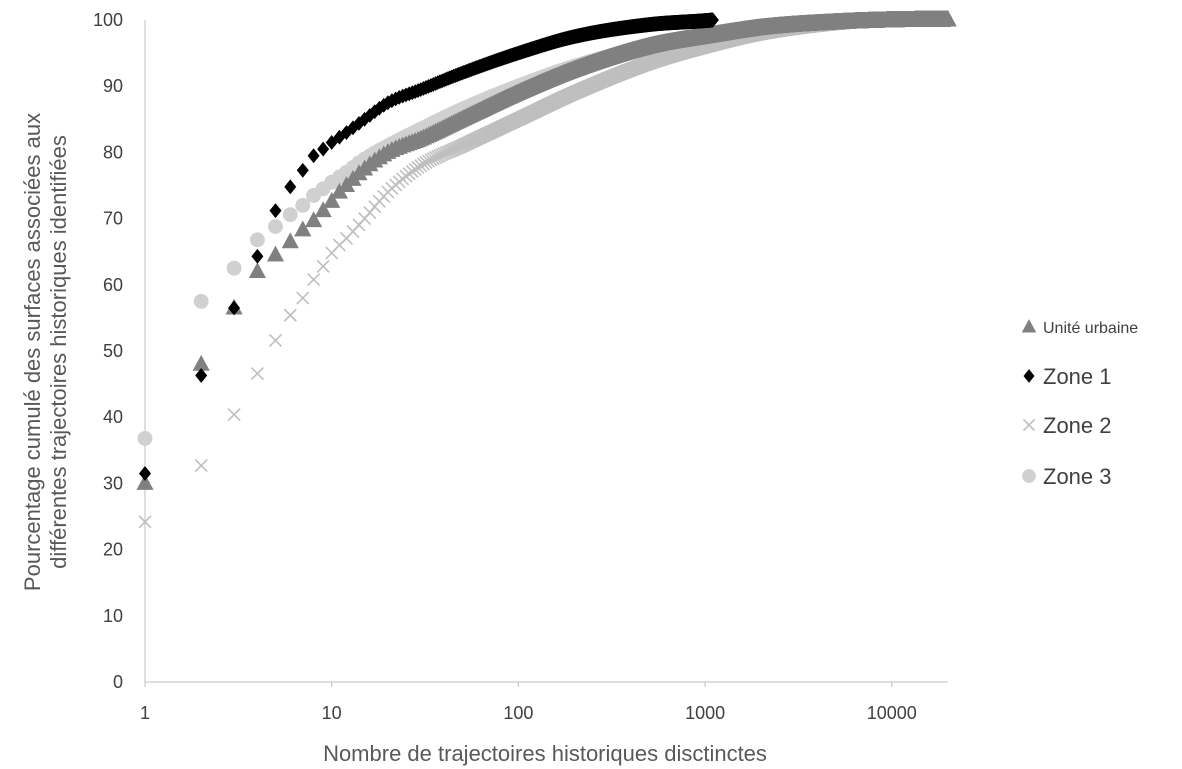  What do you see at coordinates (113, 483) in the screenshot?
I see `y-tick-label: 30` at bounding box center [113, 483].